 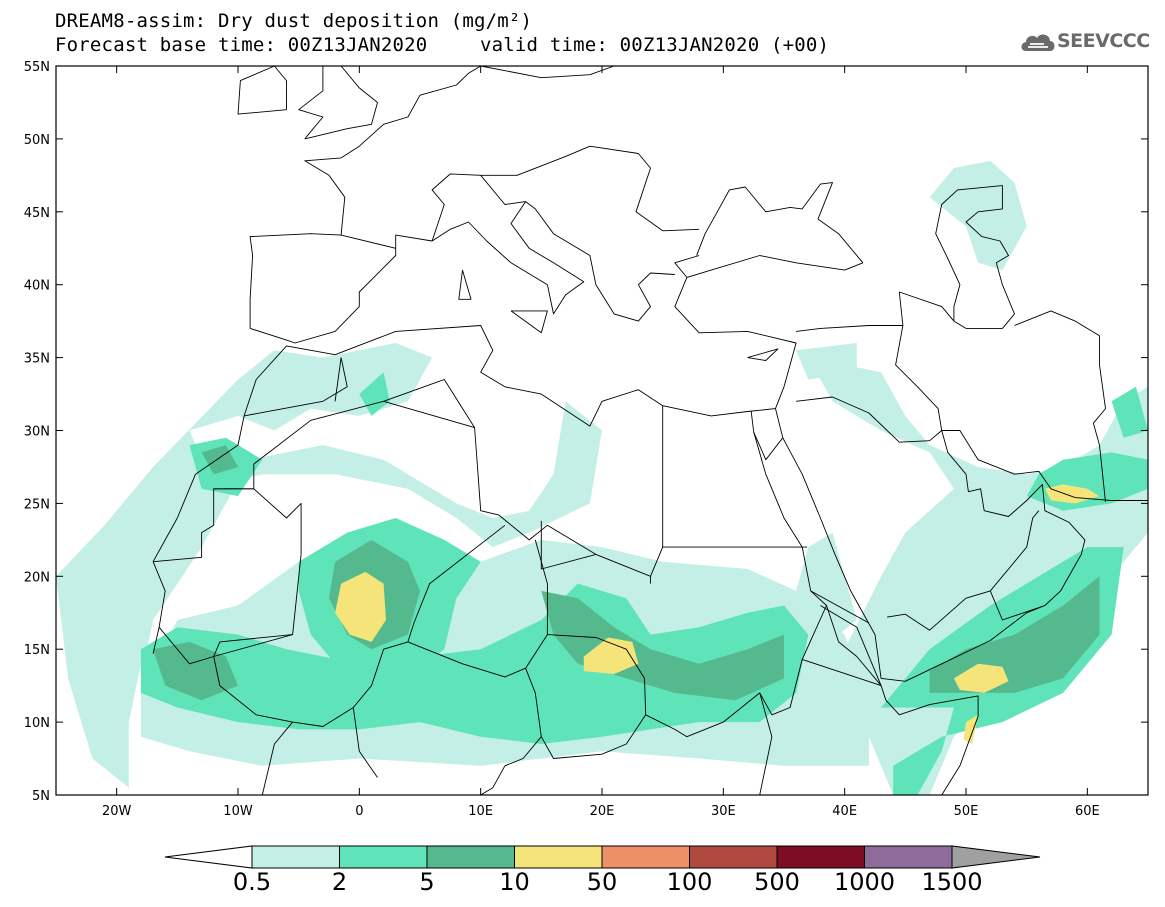 I want to click on x-tick-label: 10W, so click(x=238, y=811).